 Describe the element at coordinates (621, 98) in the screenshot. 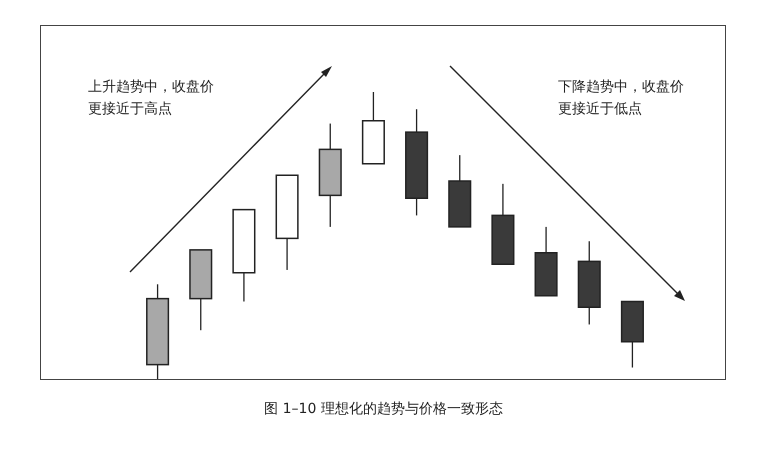

I see `annotation: 下降趋势中，收盘价更接近于低点` at that location.